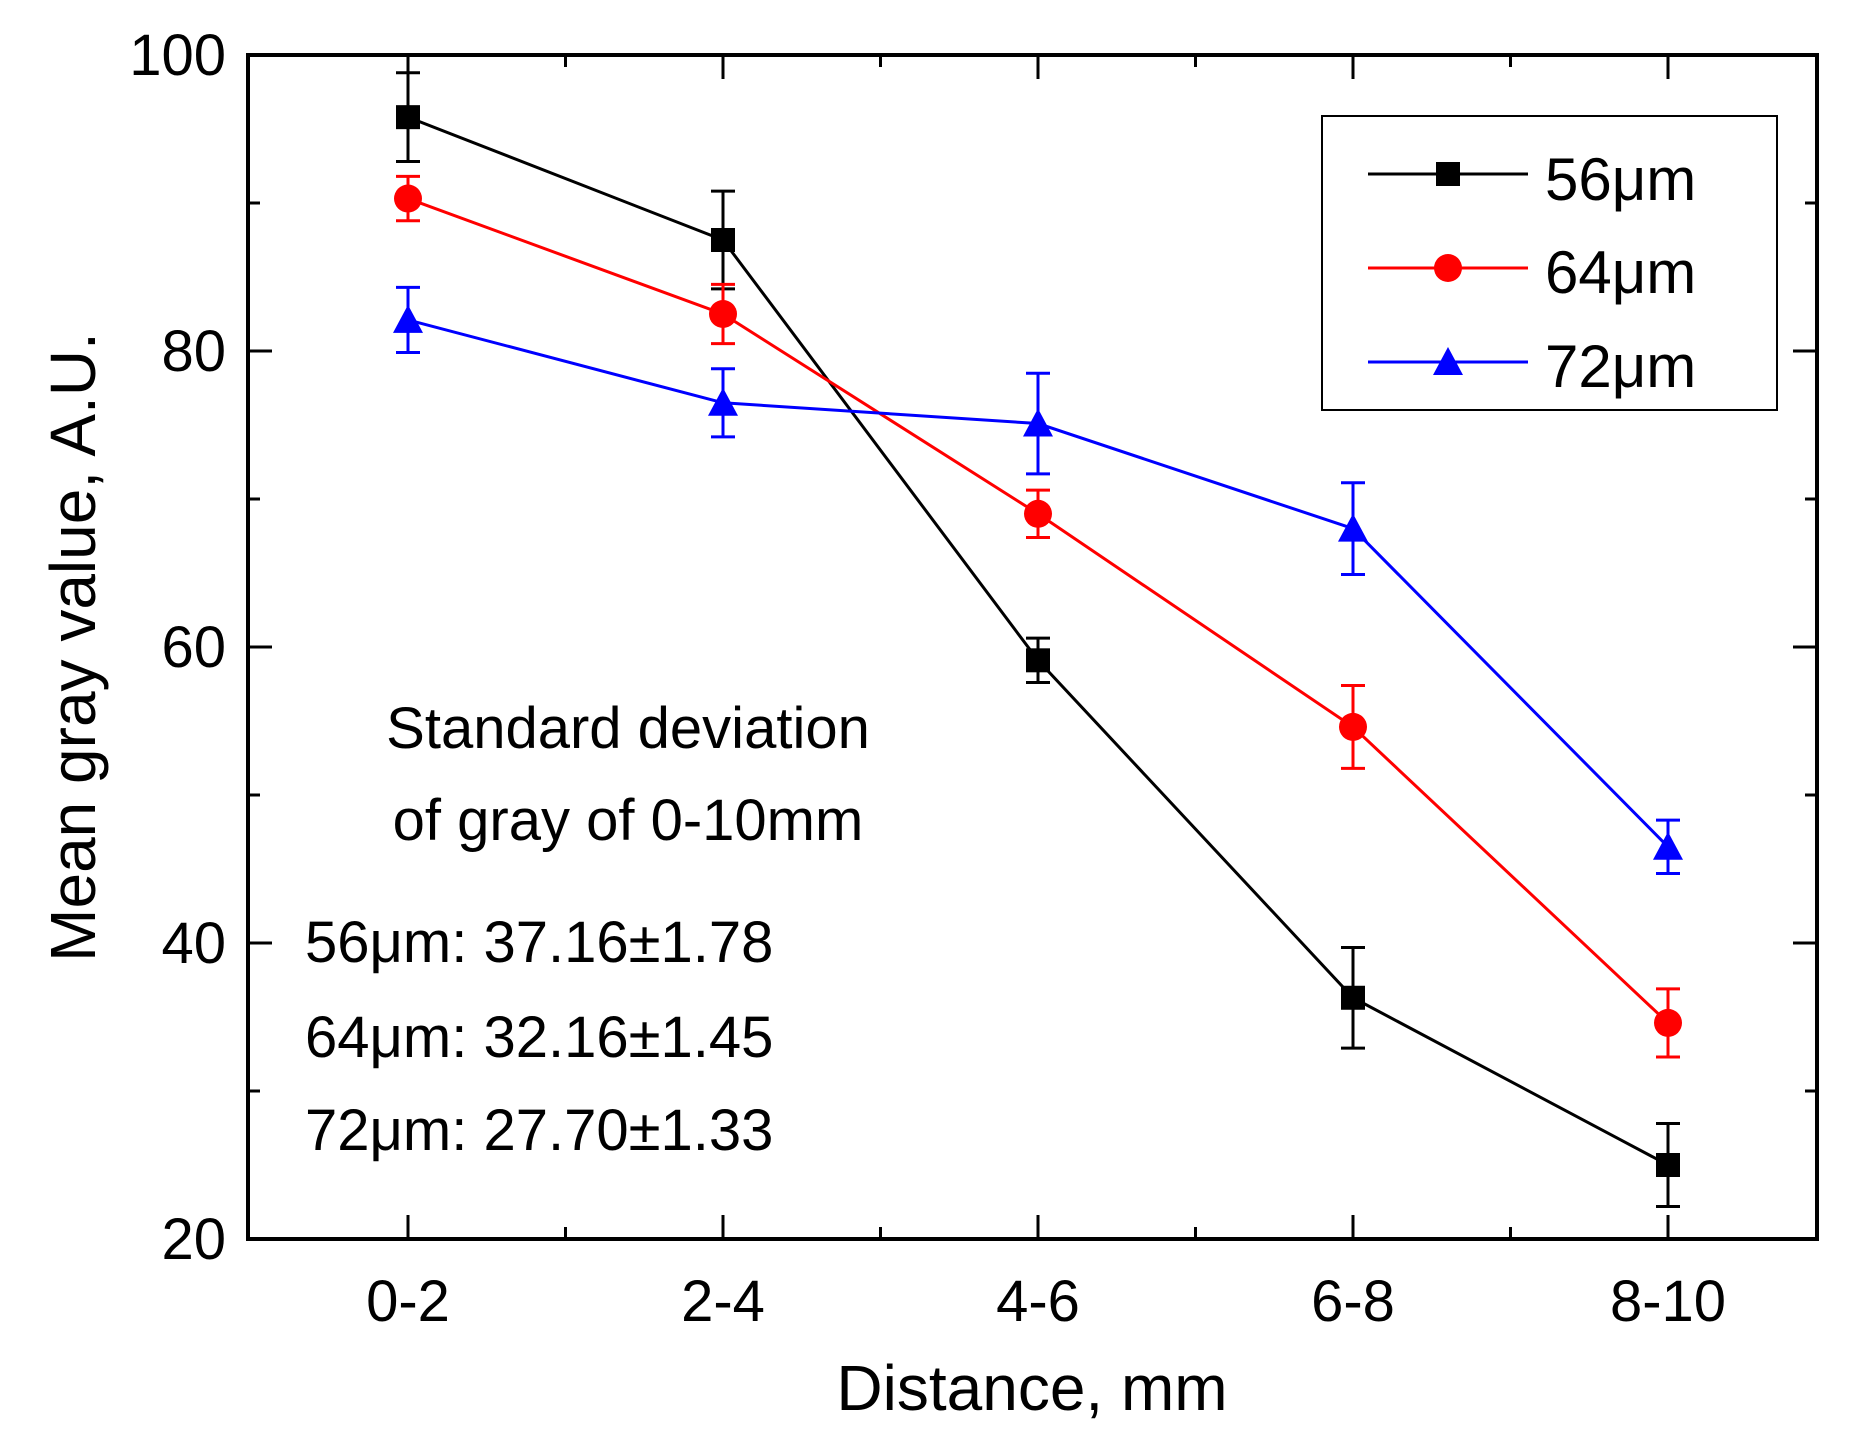 This screenshot has width=1849, height=1452. Describe the element at coordinates (1038, 1301) in the screenshot. I see `x-tick-label: 4-6` at that location.